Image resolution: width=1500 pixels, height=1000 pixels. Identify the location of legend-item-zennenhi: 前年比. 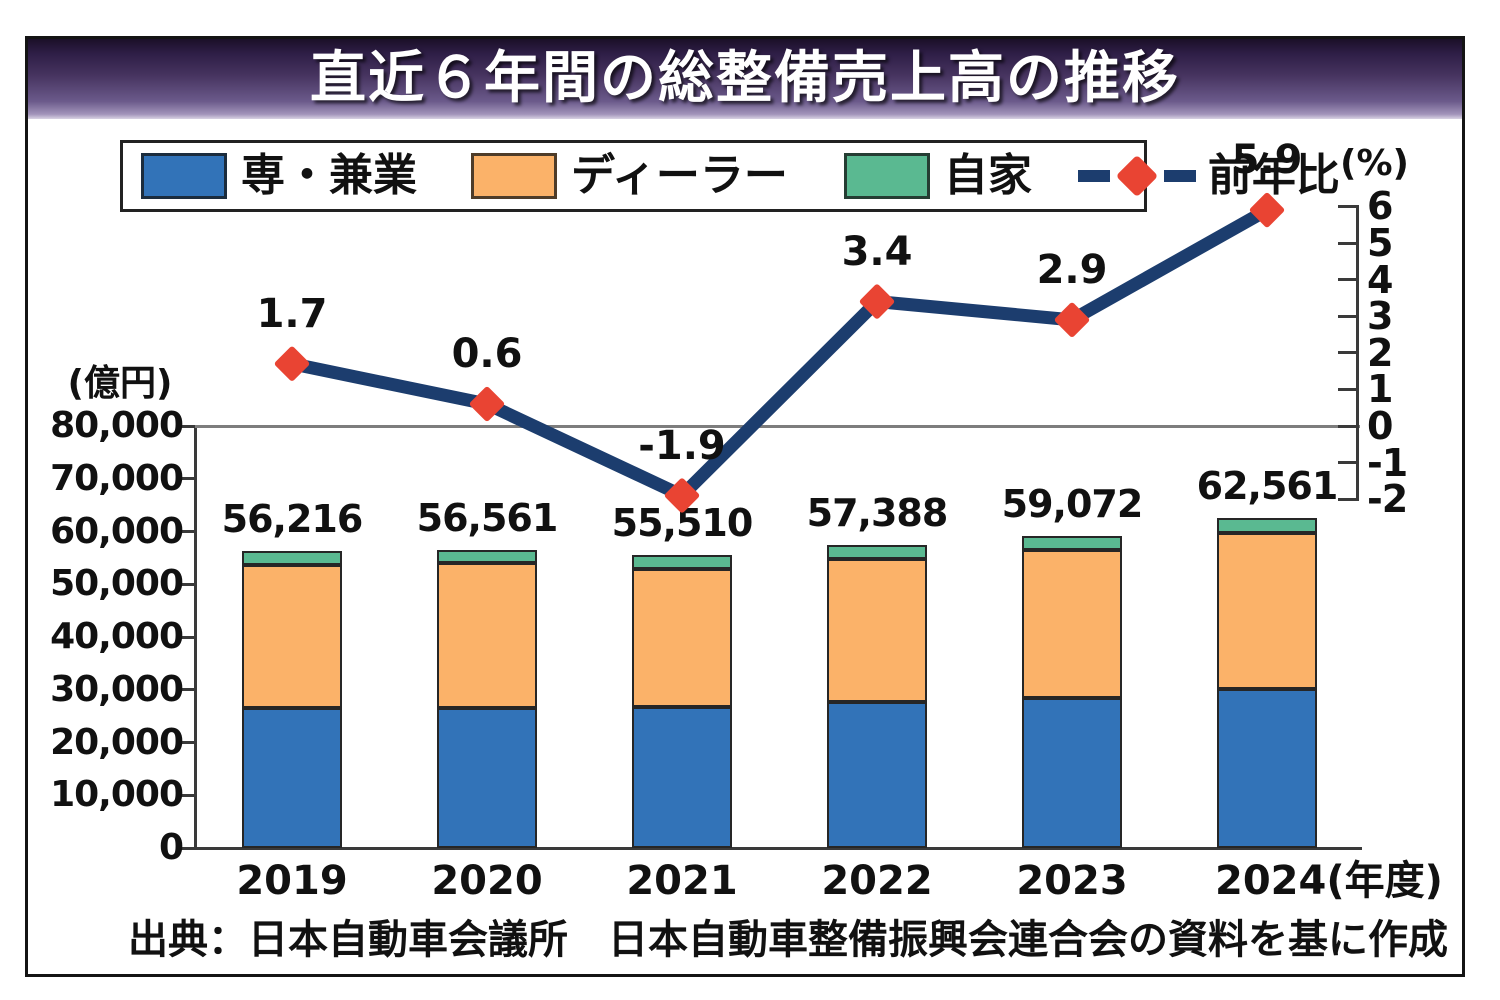
(1208, 176).